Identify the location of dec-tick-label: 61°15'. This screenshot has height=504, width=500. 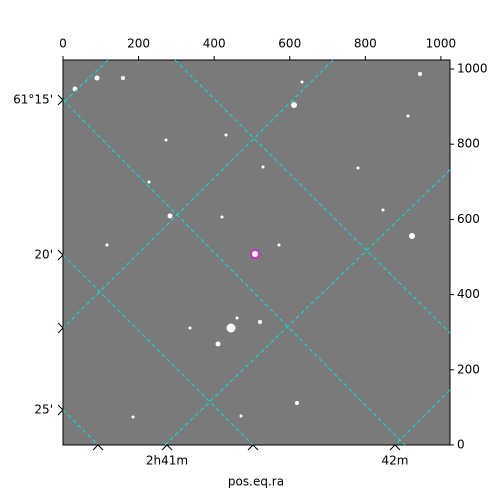
(33, 100).